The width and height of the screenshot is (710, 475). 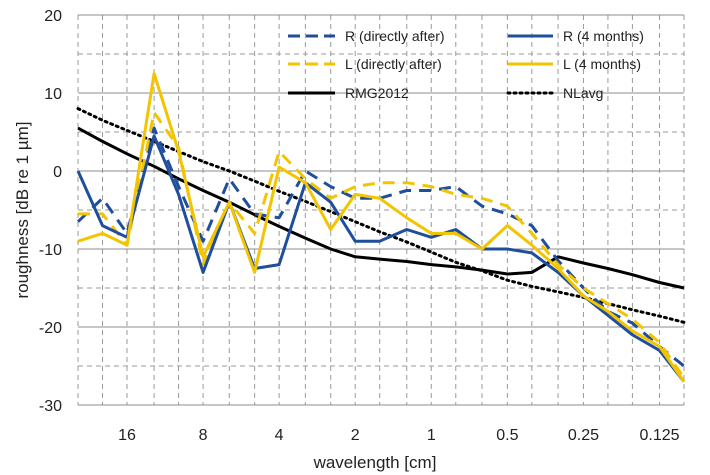 What do you see at coordinates (50, 328) in the screenshot?
I see `y-tick-label: -20` at bounding box center [50, 328].